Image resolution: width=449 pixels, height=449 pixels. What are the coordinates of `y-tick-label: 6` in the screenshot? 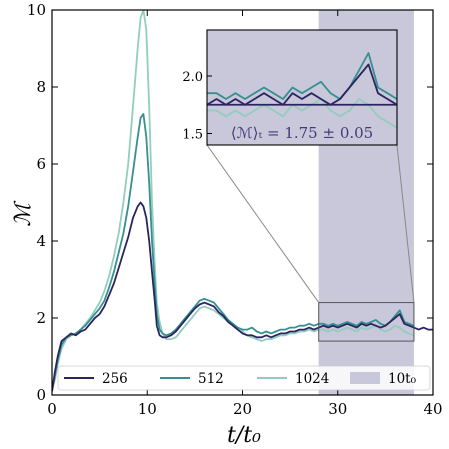 It's located at (41, 164).